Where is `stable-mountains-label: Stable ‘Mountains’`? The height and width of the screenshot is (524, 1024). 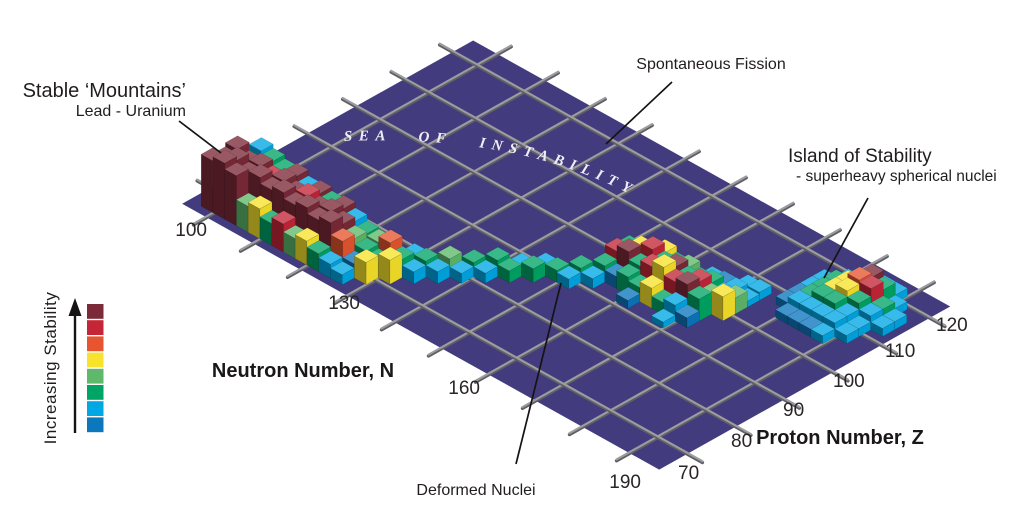 stable-mountains-label: Stable ‘Mountains’ is located at coordinates (104, 91).